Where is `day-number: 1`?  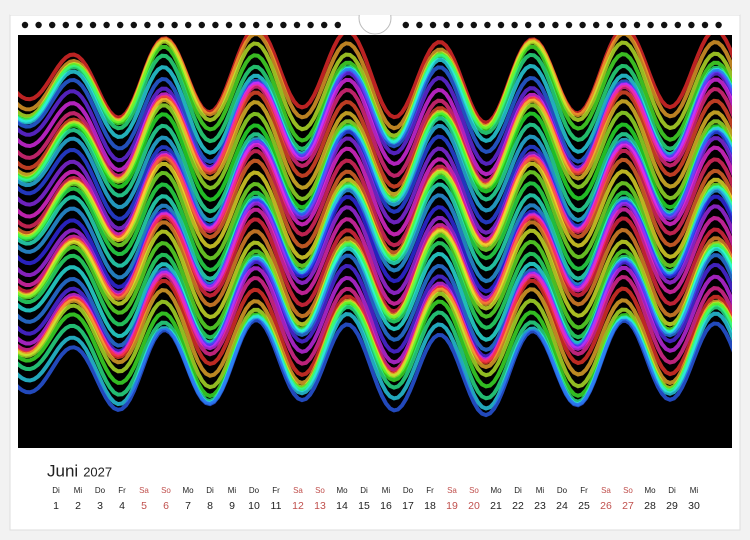 day-number: 1 is located at coordinates (56, 506).